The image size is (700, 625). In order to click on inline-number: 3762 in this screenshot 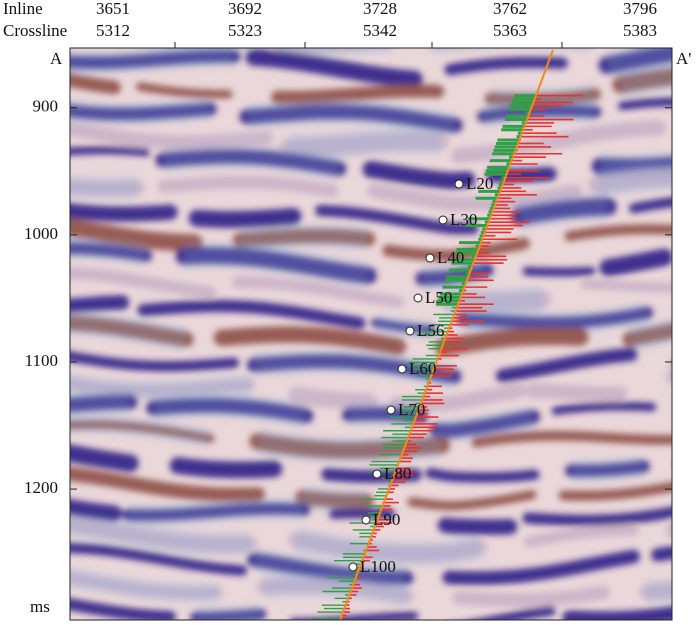, I will do `click(510, 9)`.